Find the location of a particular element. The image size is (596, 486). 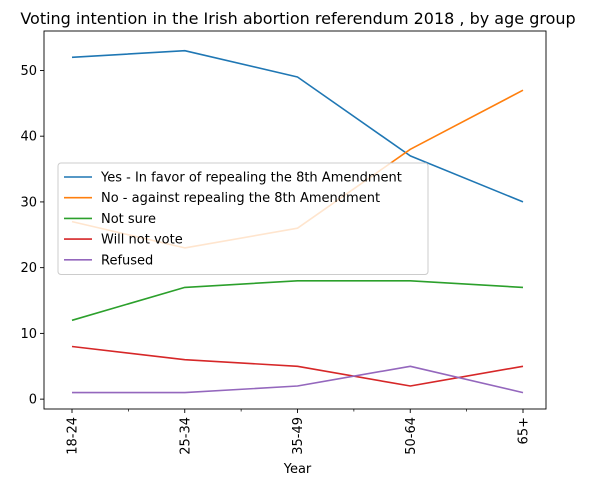

y-axis: 0 10 20 30 40 50 is located at coordinates (32, 236).